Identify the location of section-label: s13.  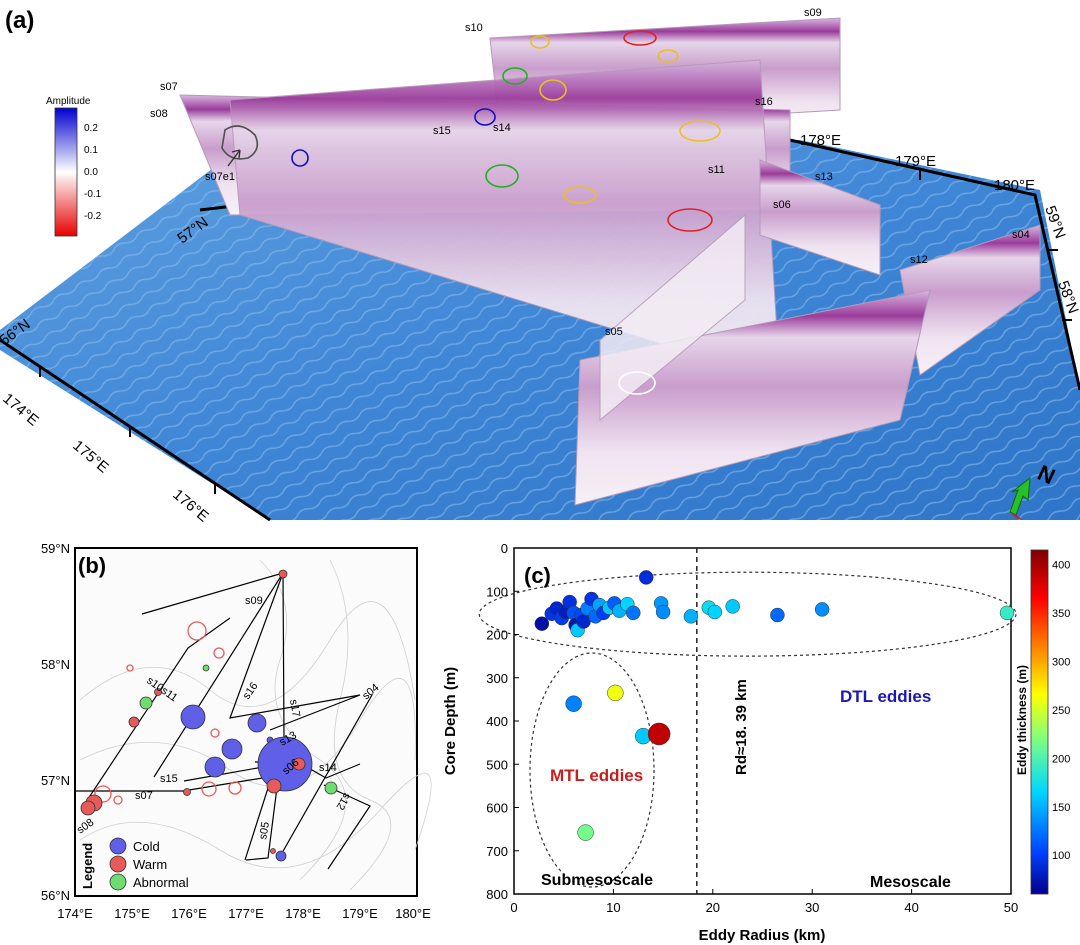
(824, 177).